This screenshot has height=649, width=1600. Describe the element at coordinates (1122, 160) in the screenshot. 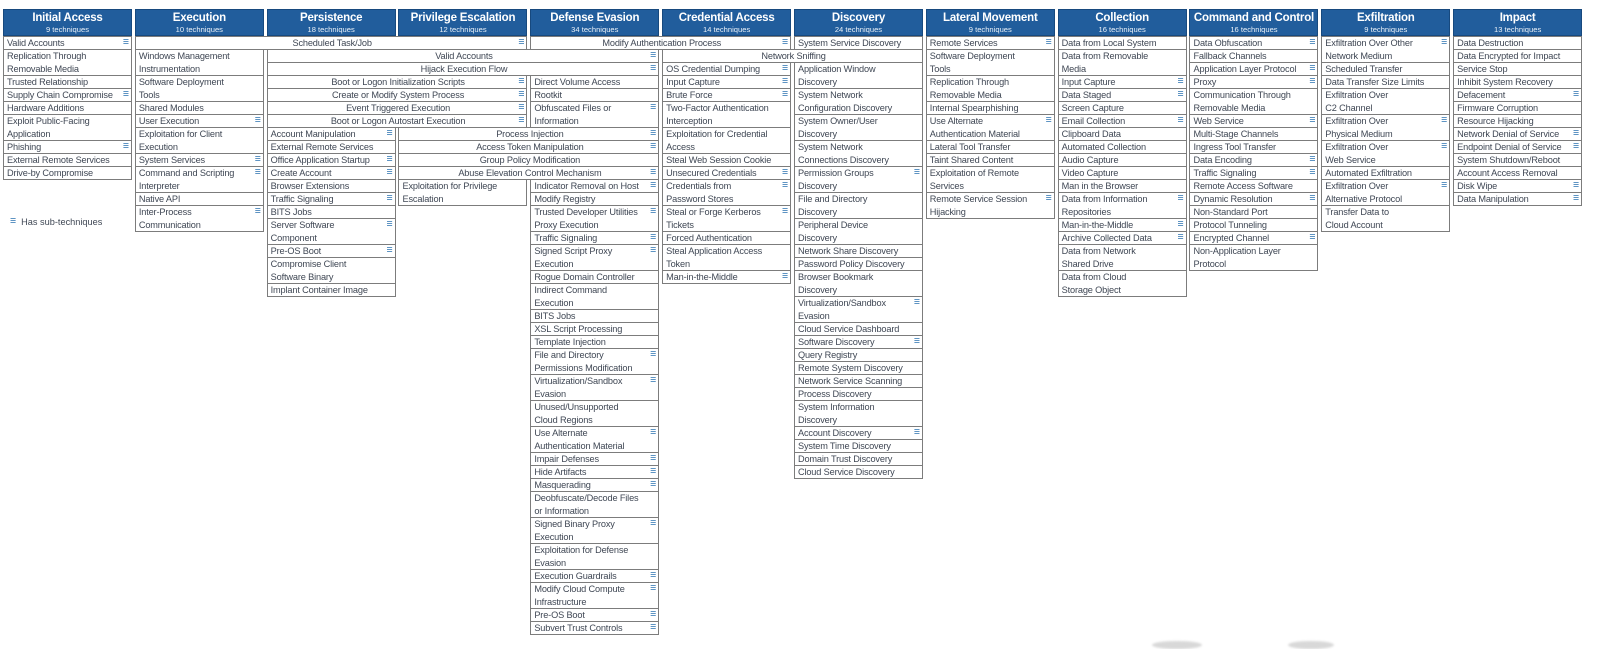

I see `technique-cell-audio-capture: Audio Capture` at that location.